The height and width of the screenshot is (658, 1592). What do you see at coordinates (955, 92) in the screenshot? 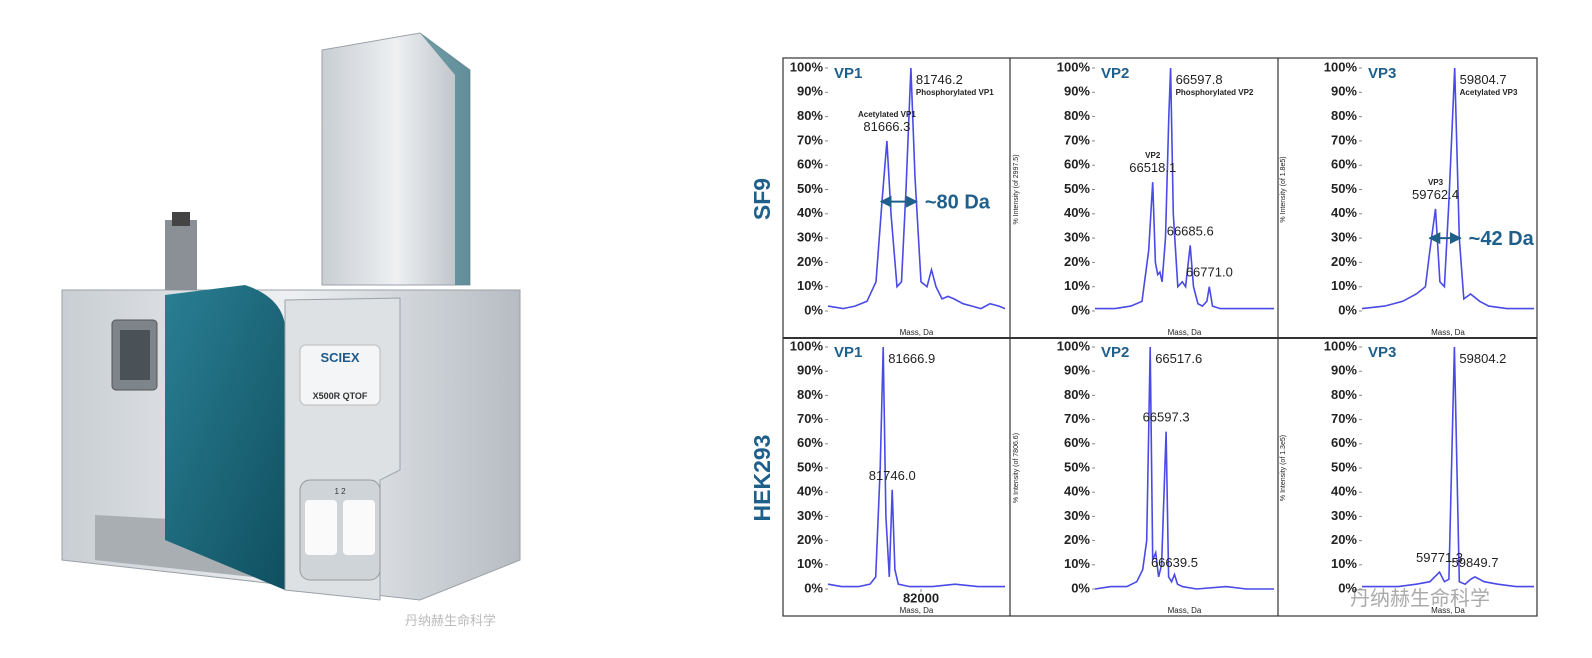
I see `peak-note: Phosphorylated VP1` at bounding box center [955, 92].